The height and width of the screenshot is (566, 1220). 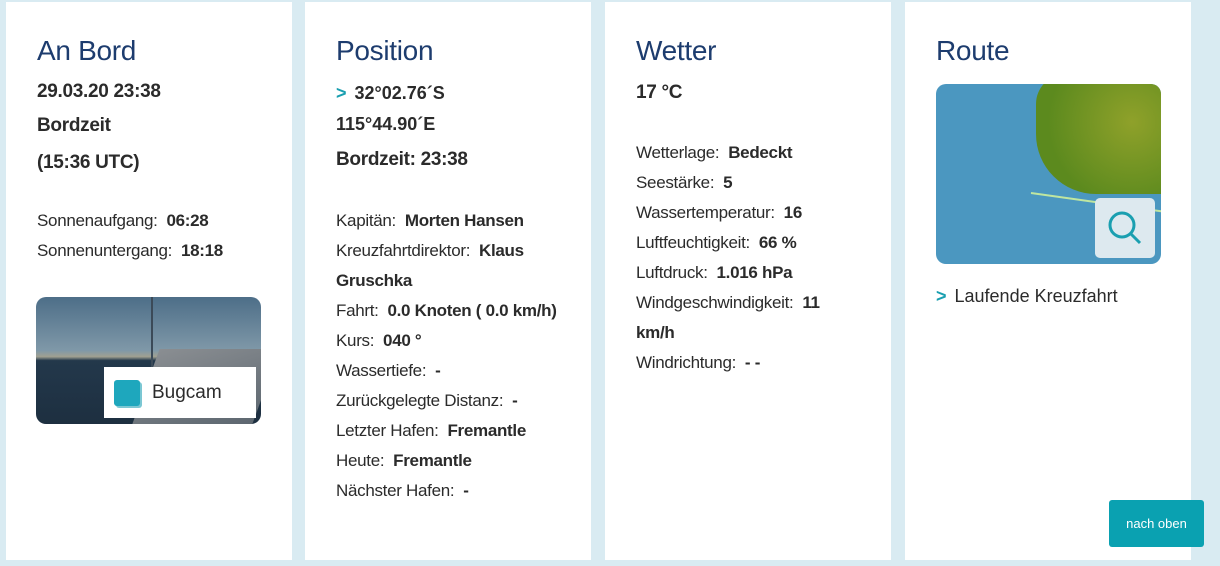 I want to click on detail-row: Kreuzfahrtdirektor: Klaus Gruschka, so click(x=448, y=266).